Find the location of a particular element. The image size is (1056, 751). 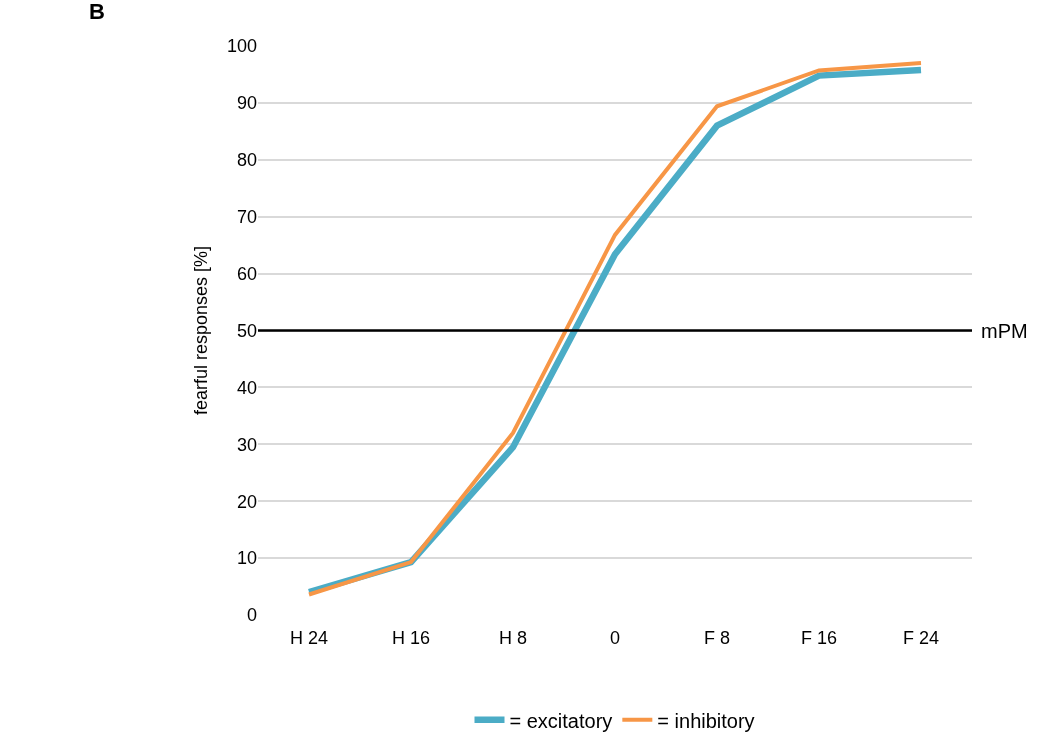

y-axis-title: fearful responses [%] is located at coordinates (201, 330).